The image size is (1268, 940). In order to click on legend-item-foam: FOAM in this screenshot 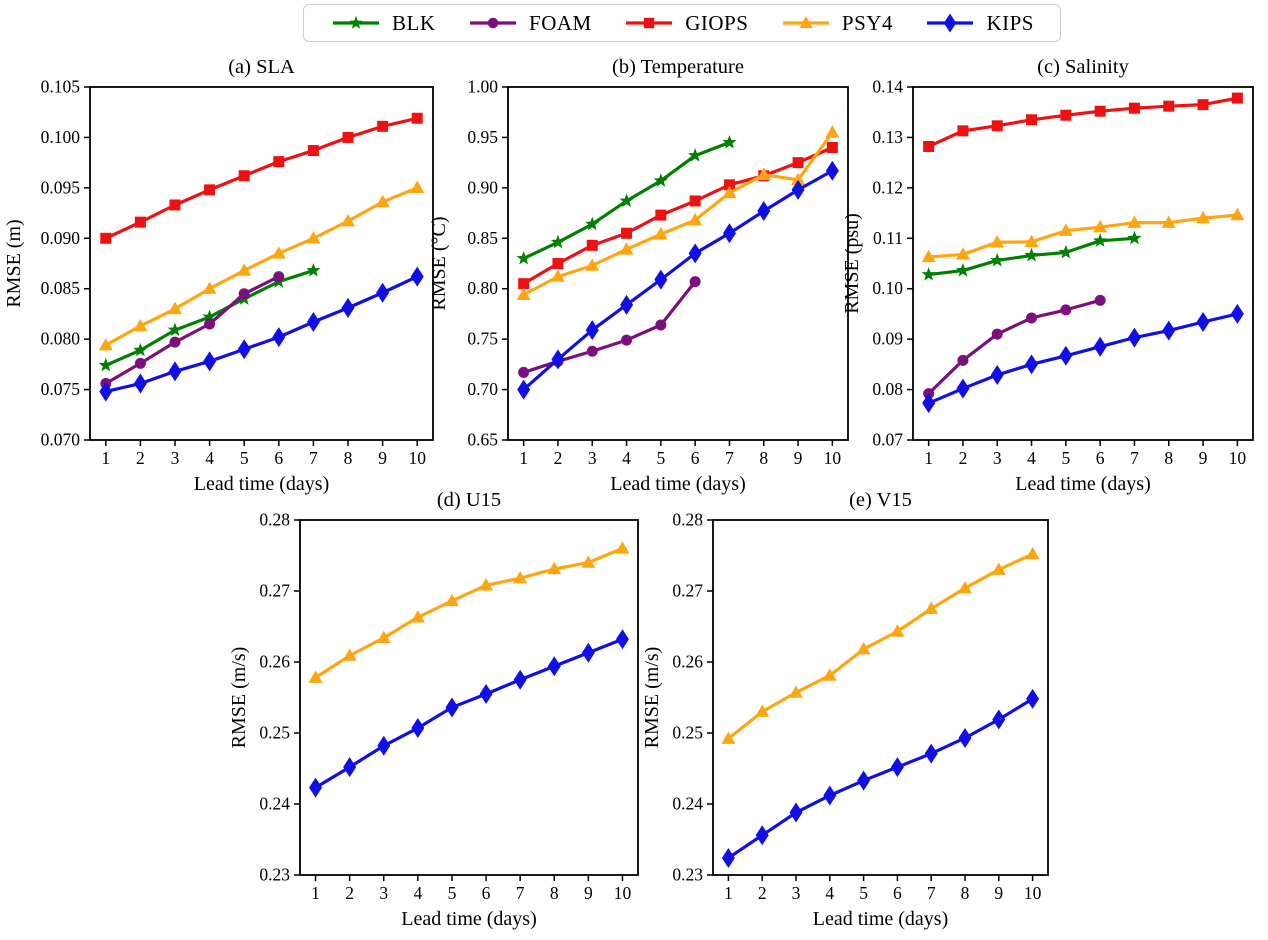, I will do `click(529, 23)`.